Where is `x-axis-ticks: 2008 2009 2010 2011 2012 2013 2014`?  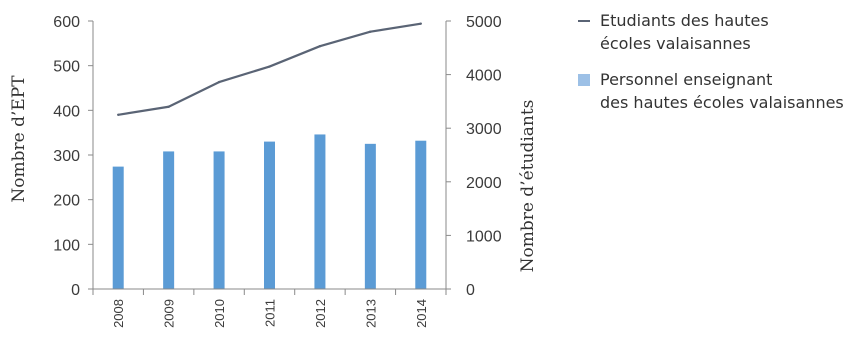 x-axis-ticks: 2008 2009 2010 2011 2012 2013 2014 is located at coordinates (269, 308).